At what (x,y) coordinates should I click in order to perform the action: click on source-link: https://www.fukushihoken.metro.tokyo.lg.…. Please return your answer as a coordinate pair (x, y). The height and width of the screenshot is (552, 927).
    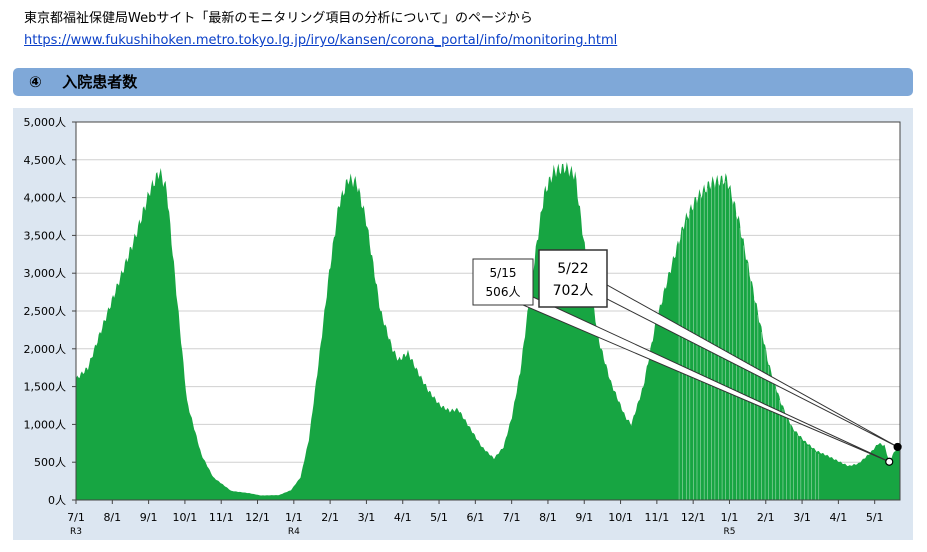
    Looking at the image, I should click on (321, 40).